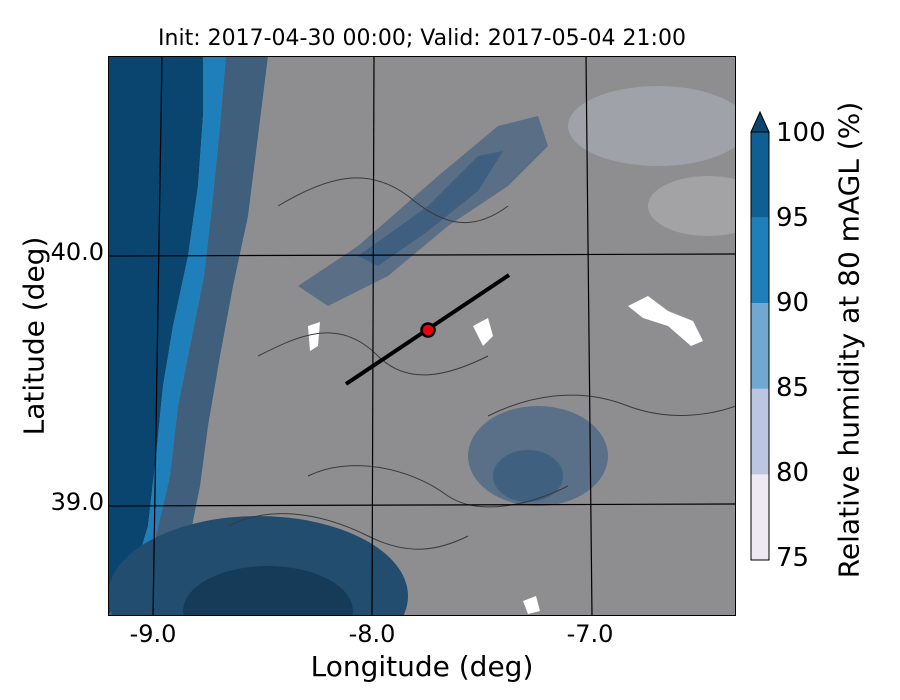  I want to click on colorbar-frame, so click(760, 346).